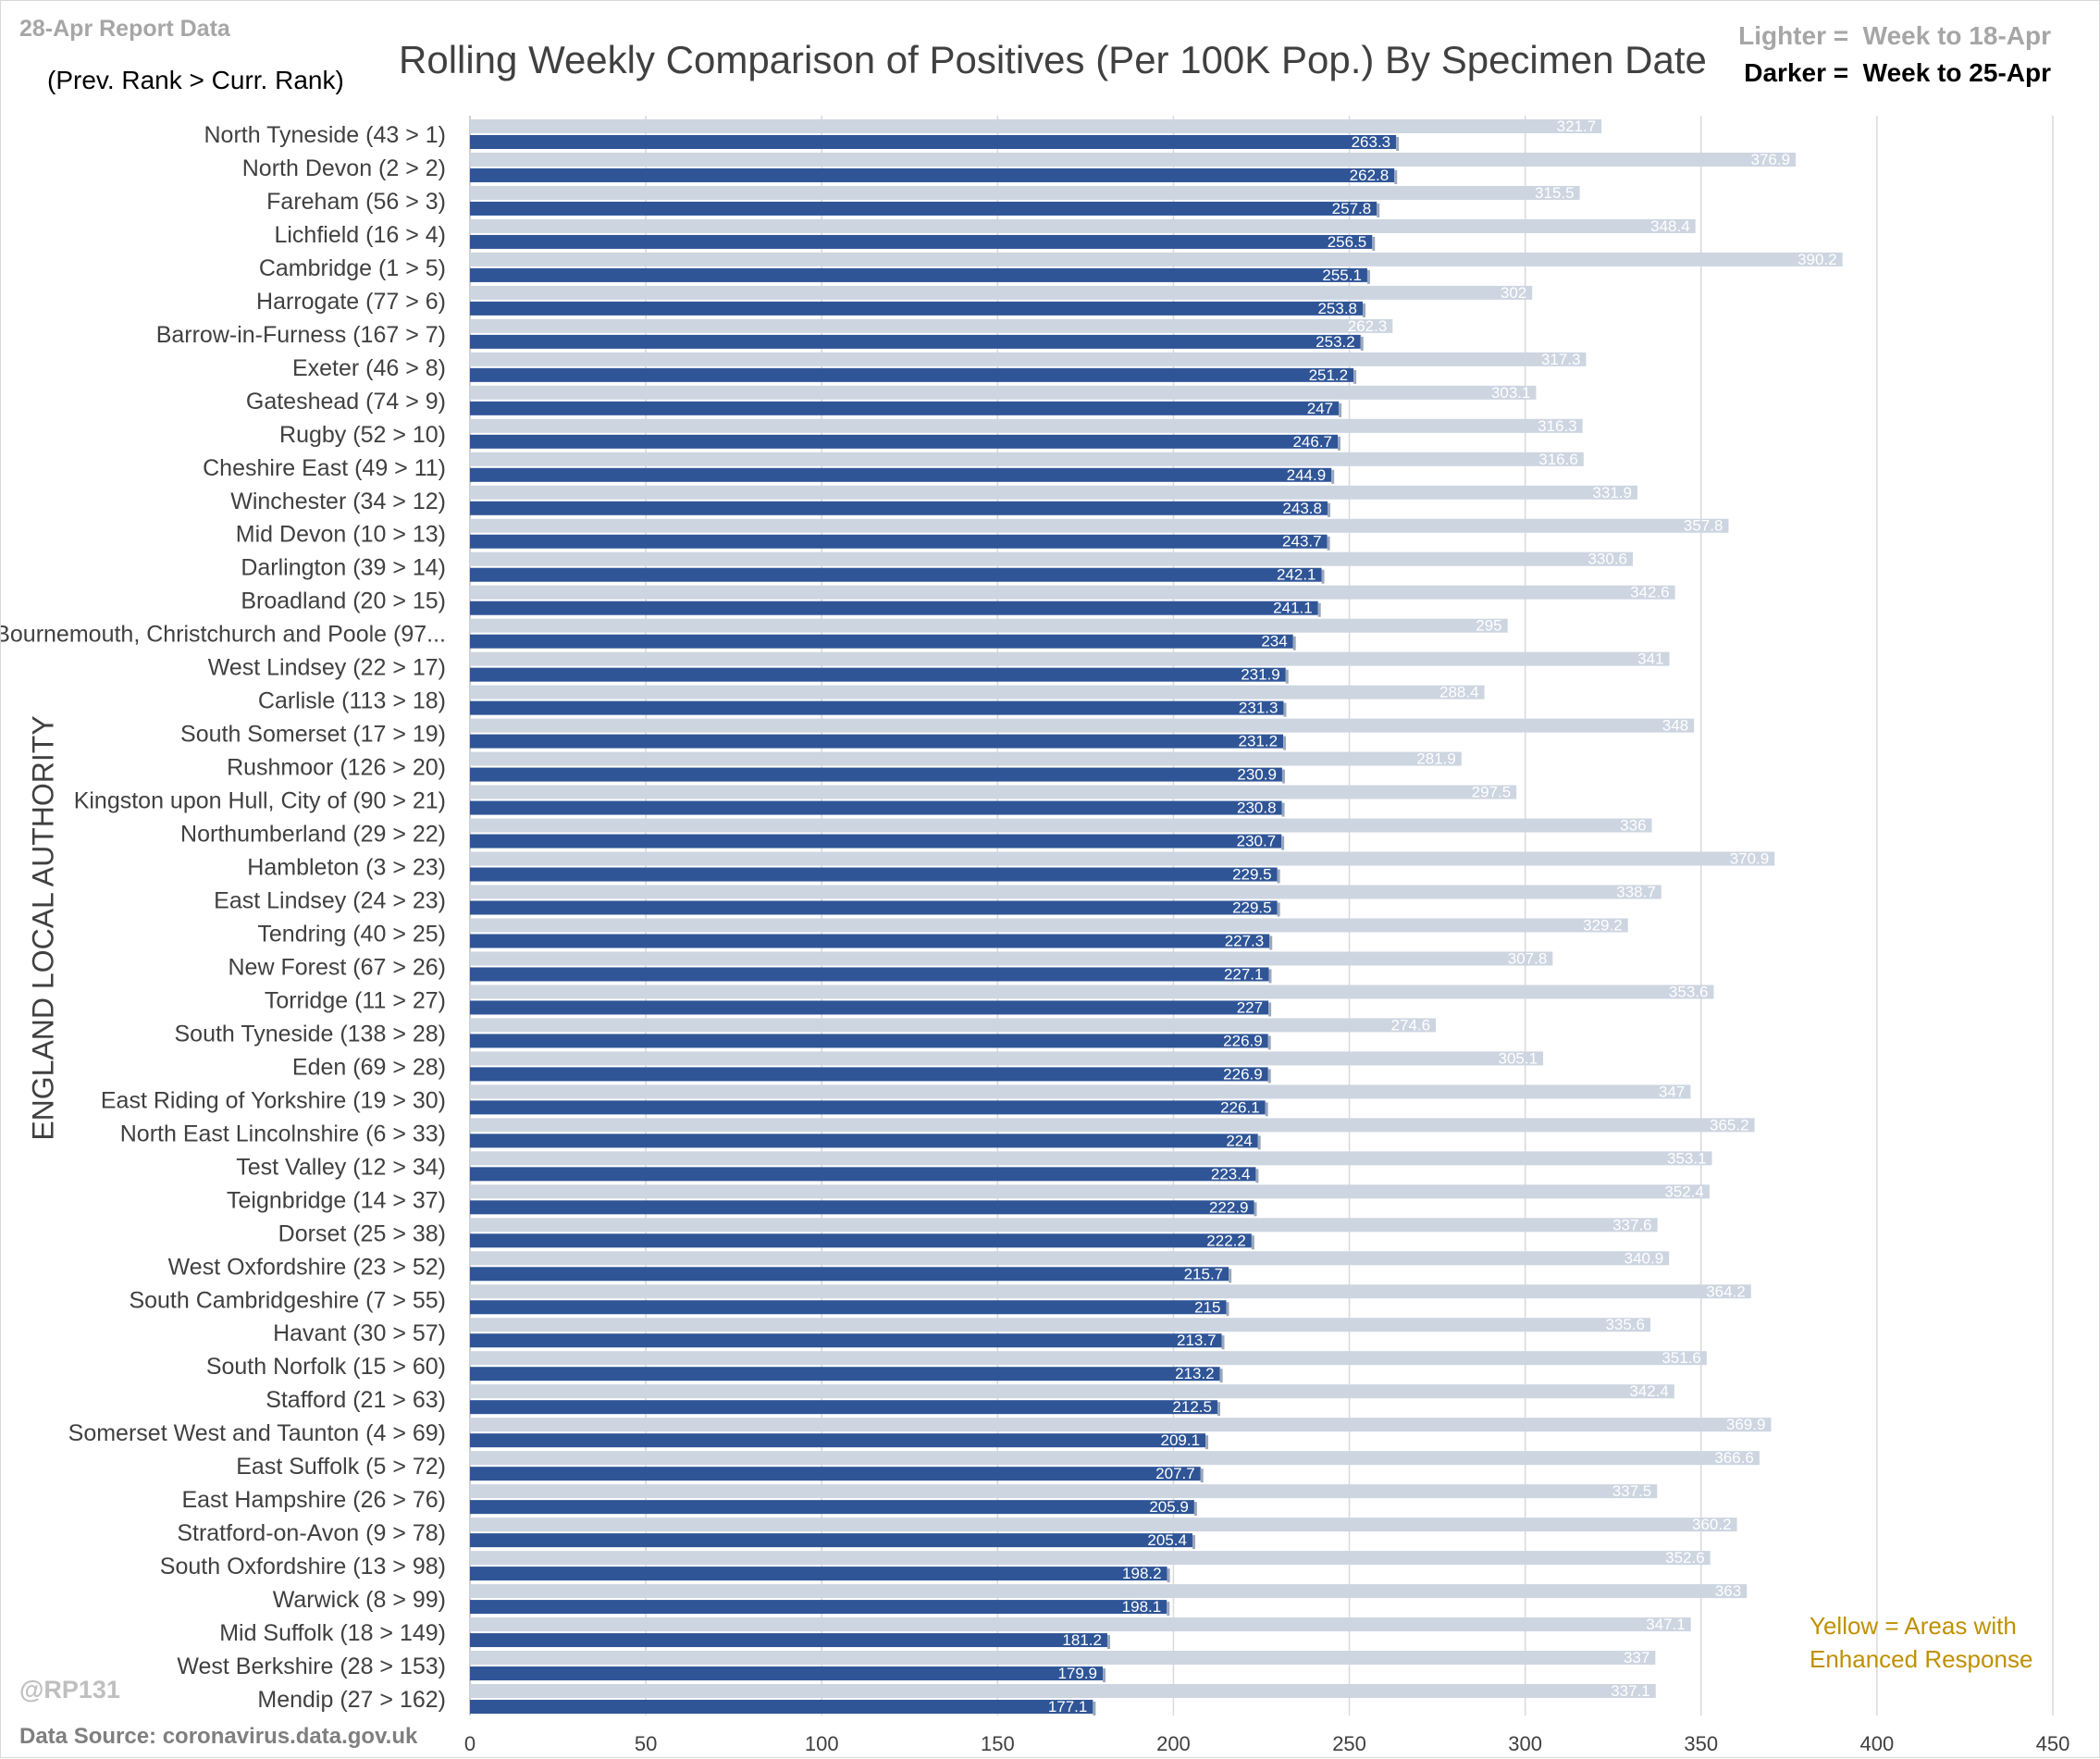 Image resolution: width=2100 pixels, height=1759 pixels. What do you see at coordinates (1632, 1225) in the screenshot?
I see `data-label-week-to-18-apr: 337.6` at bounding box center [1632, 1225].